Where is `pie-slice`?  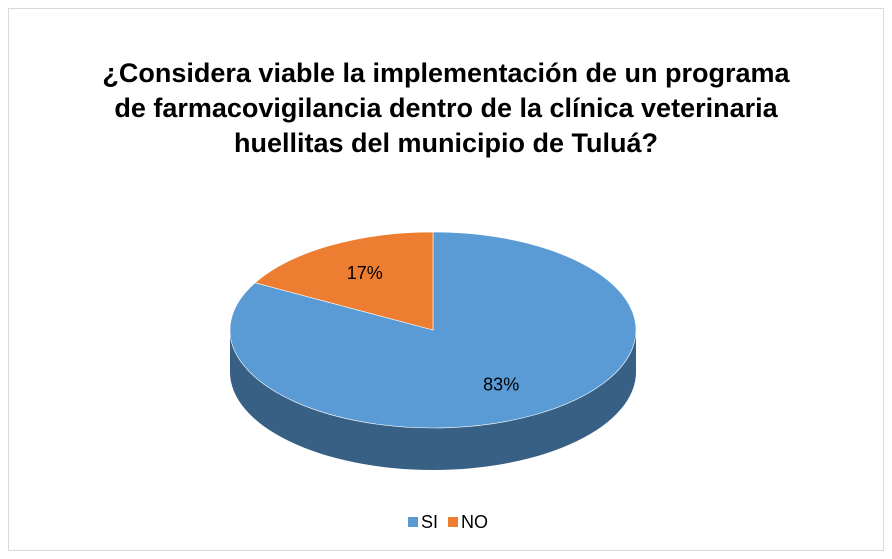 pie-slice is located at coordinates (344, 281).